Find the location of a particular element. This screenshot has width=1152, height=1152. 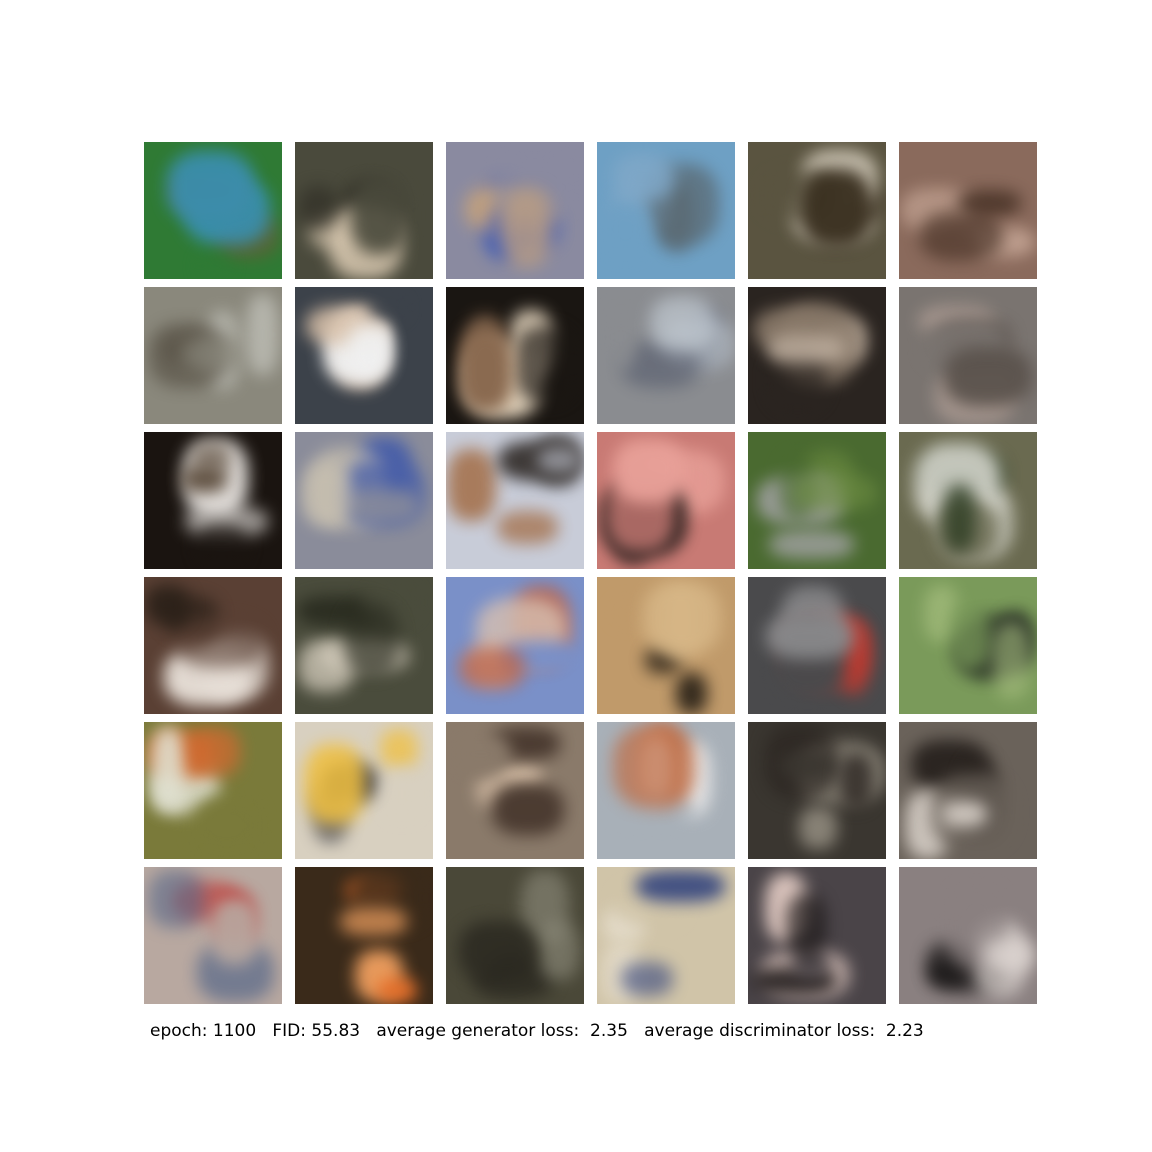

fid-value: 55.83 is located at coordinates (336, 1031).